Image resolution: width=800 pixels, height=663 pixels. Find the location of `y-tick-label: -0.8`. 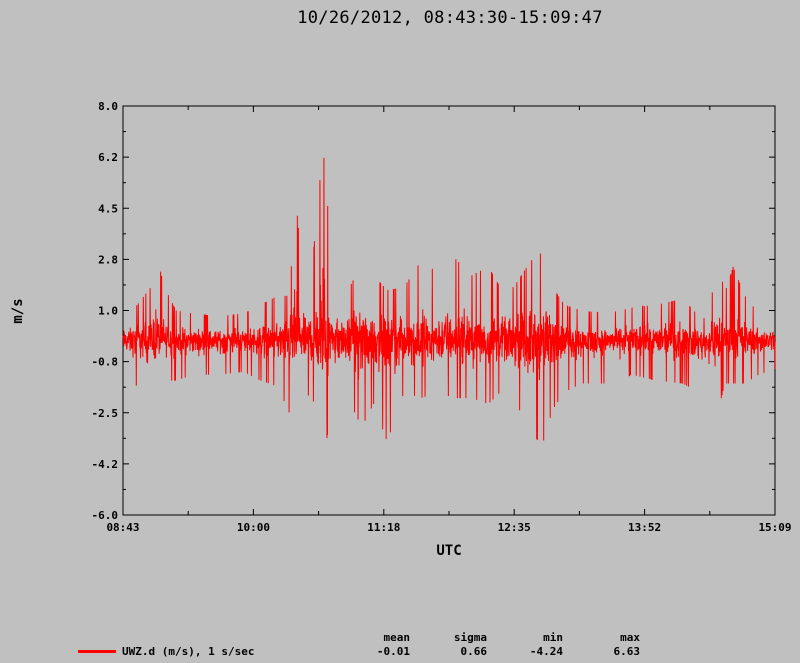

y-tick-label: -0.8 is located at coordinates (105, 362).